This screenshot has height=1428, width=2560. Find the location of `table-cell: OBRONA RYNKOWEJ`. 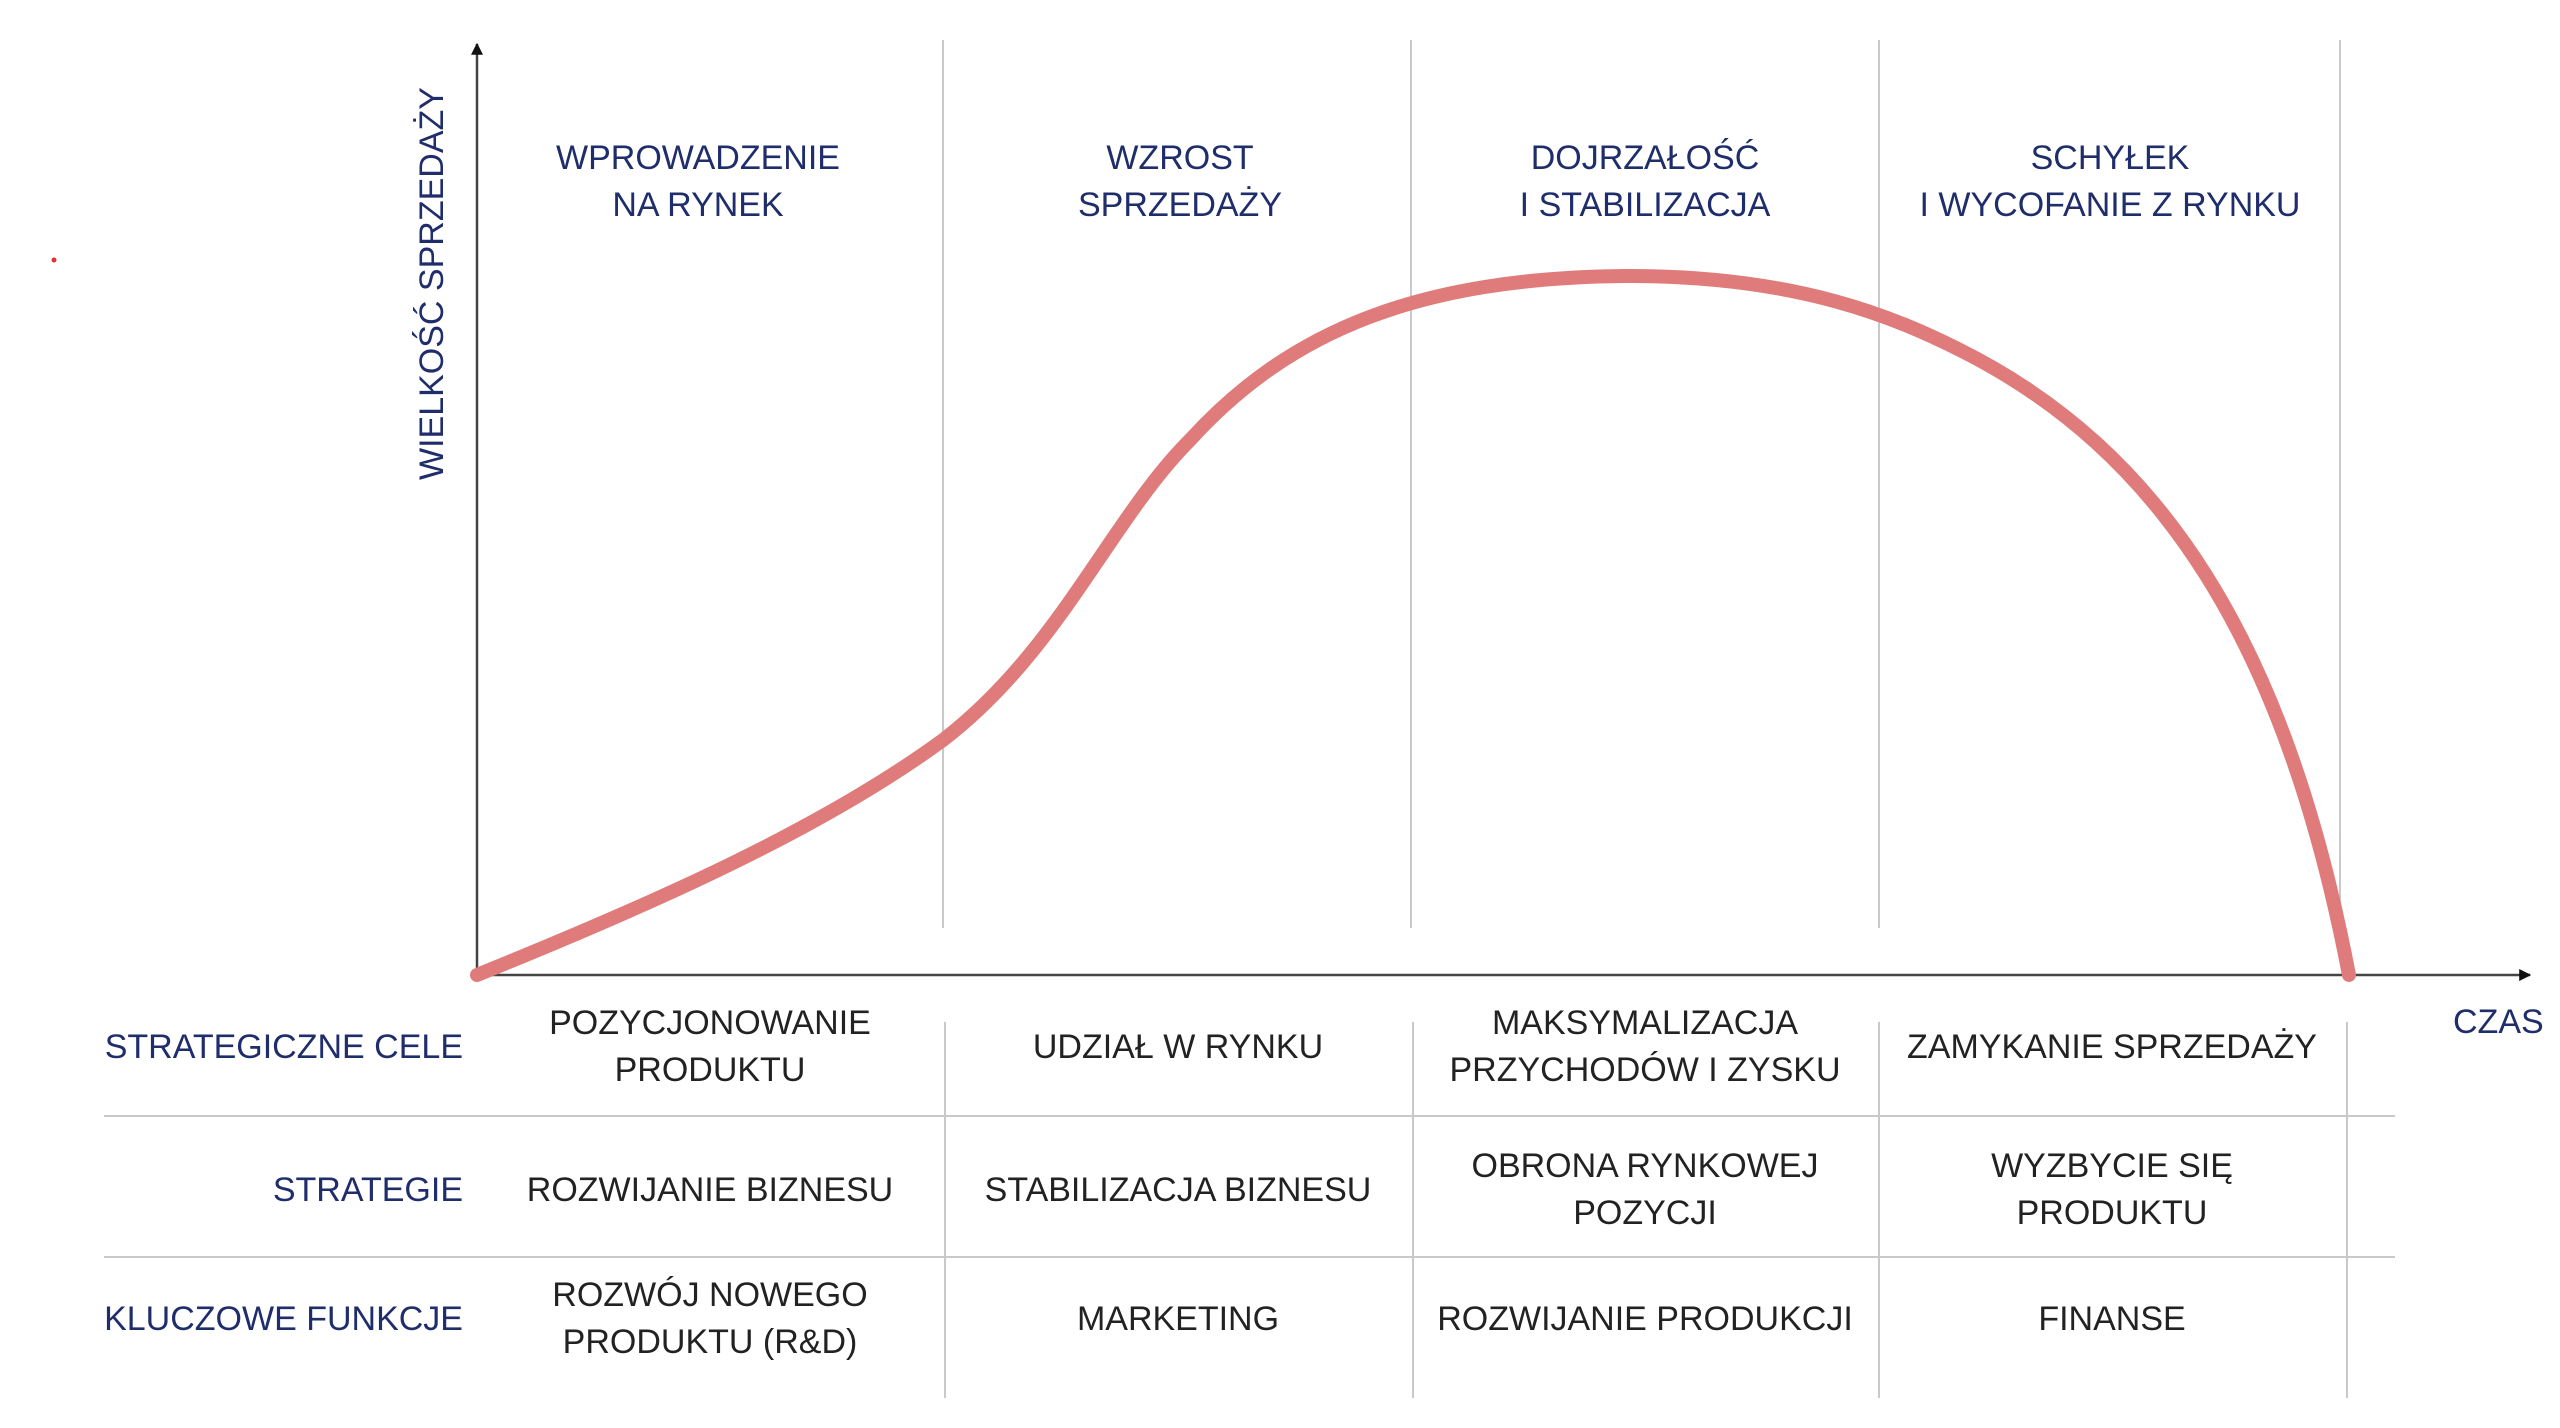

table-cell: OBRONA RYNKOWEJ is located at coordinates (1645, 1166).